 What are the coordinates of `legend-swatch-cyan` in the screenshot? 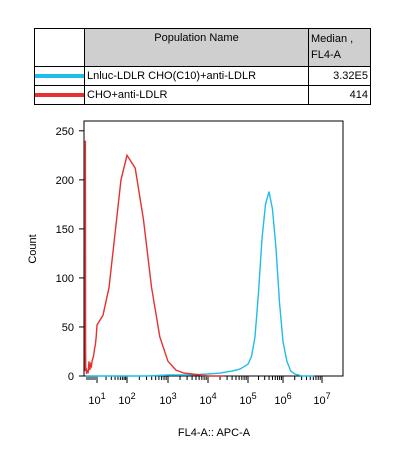 It's located at (59, 76).